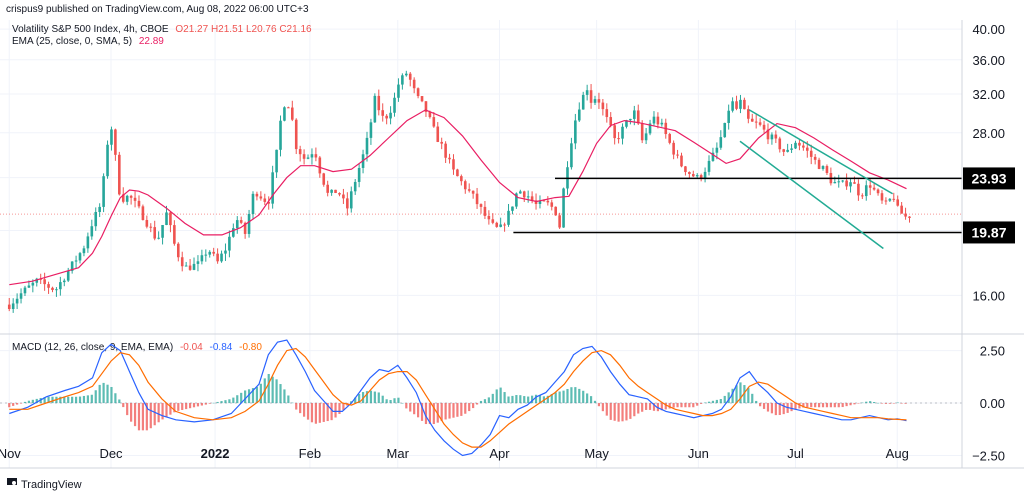  I want to click on tradingview-logo: TradingView, so click(44, 484).